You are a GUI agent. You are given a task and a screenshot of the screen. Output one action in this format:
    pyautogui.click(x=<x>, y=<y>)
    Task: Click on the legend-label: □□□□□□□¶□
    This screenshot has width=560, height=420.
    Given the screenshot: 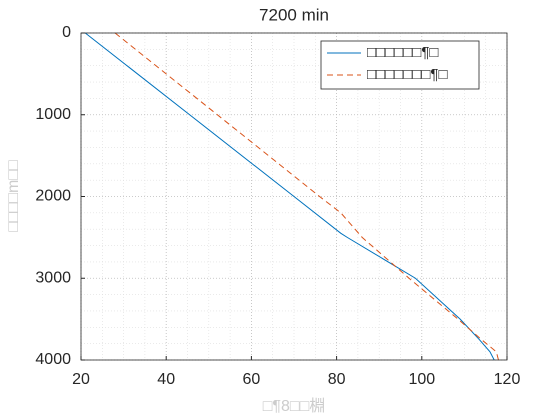 What is the action you would take?
    pyautogui.click(x=407, y=74)
    